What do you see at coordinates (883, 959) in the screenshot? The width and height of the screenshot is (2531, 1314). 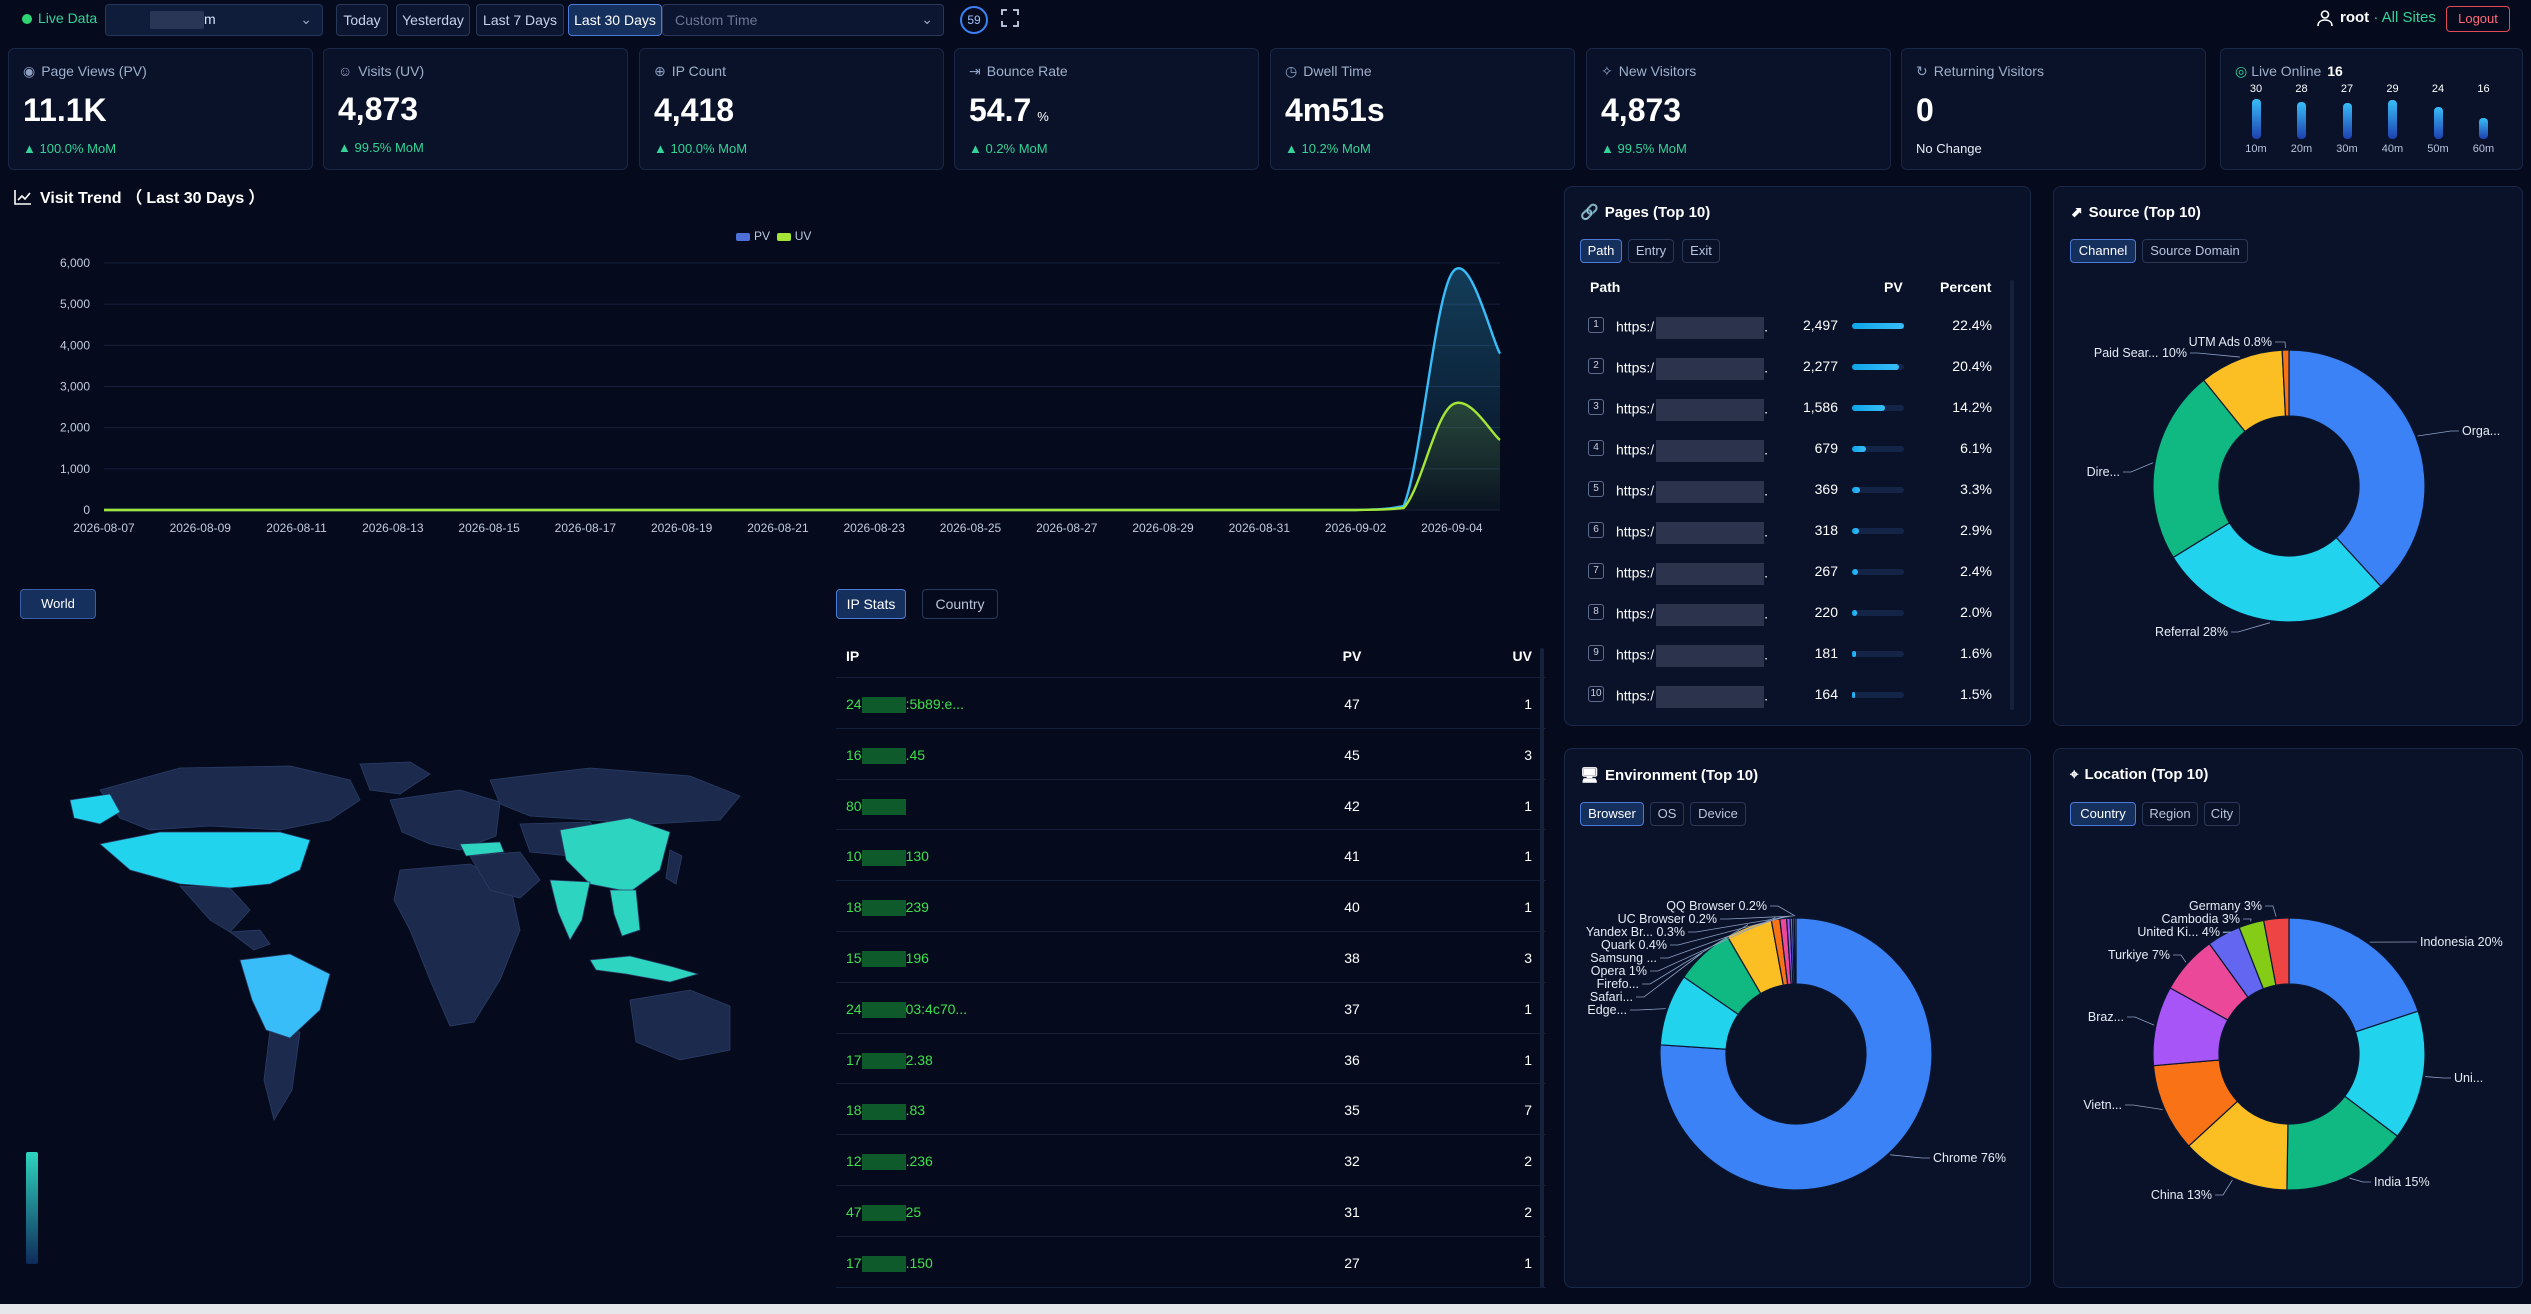 I see `ip-mask` at bounding box center [883, 959].